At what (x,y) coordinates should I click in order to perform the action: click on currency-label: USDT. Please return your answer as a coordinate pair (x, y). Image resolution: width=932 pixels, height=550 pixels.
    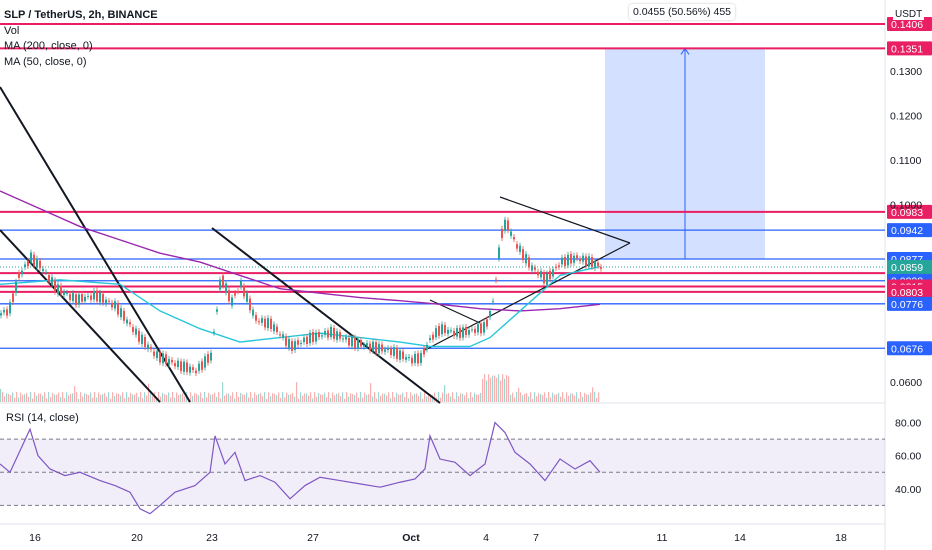
    Looking at the image, I should click on (909, 14).